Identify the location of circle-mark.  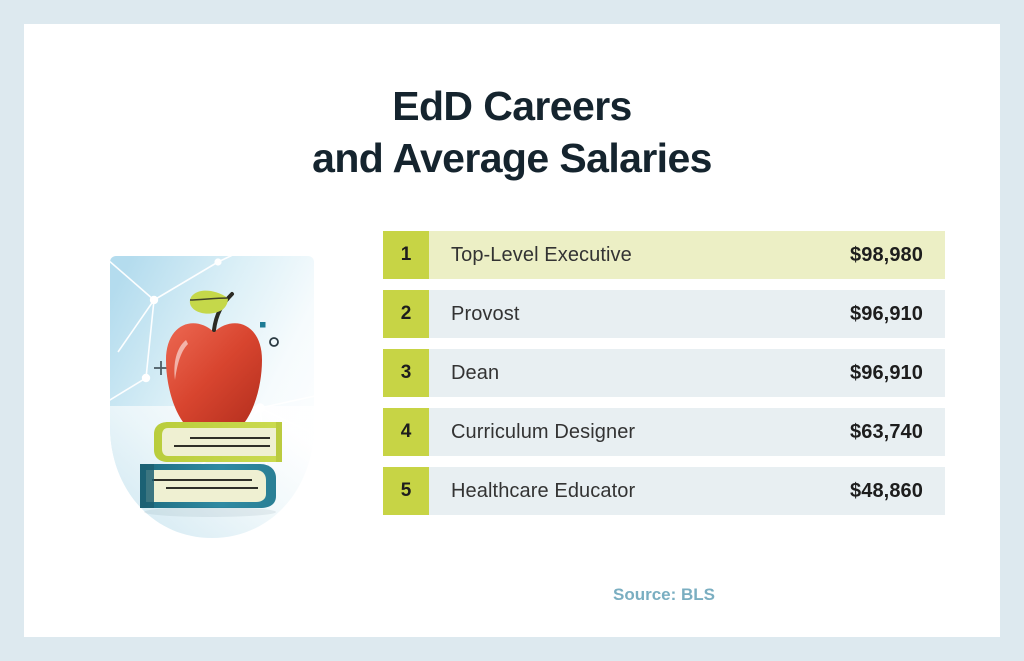
(274, 342).